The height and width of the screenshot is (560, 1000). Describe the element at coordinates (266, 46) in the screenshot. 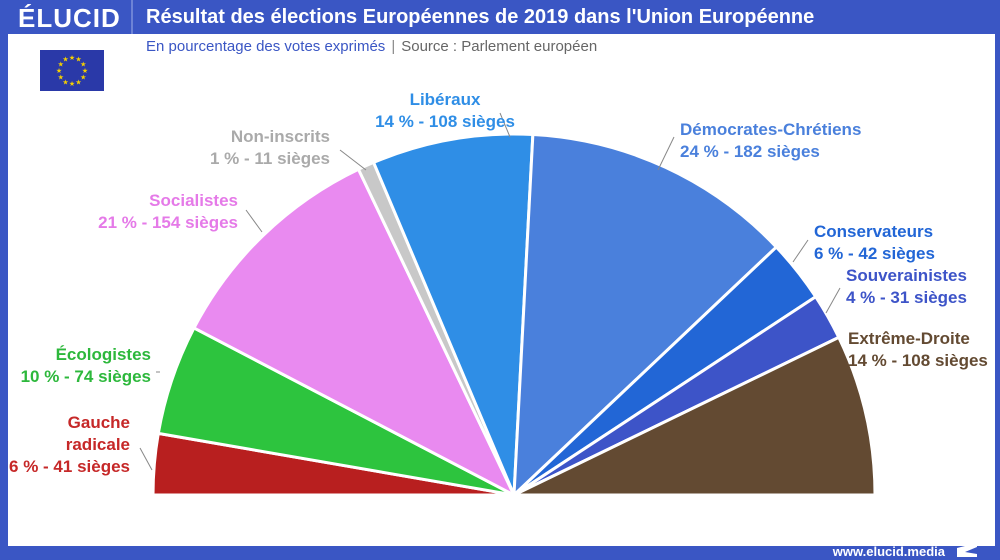

I see `subtitle-text: En pourcentage des votes exprimés` at that location.